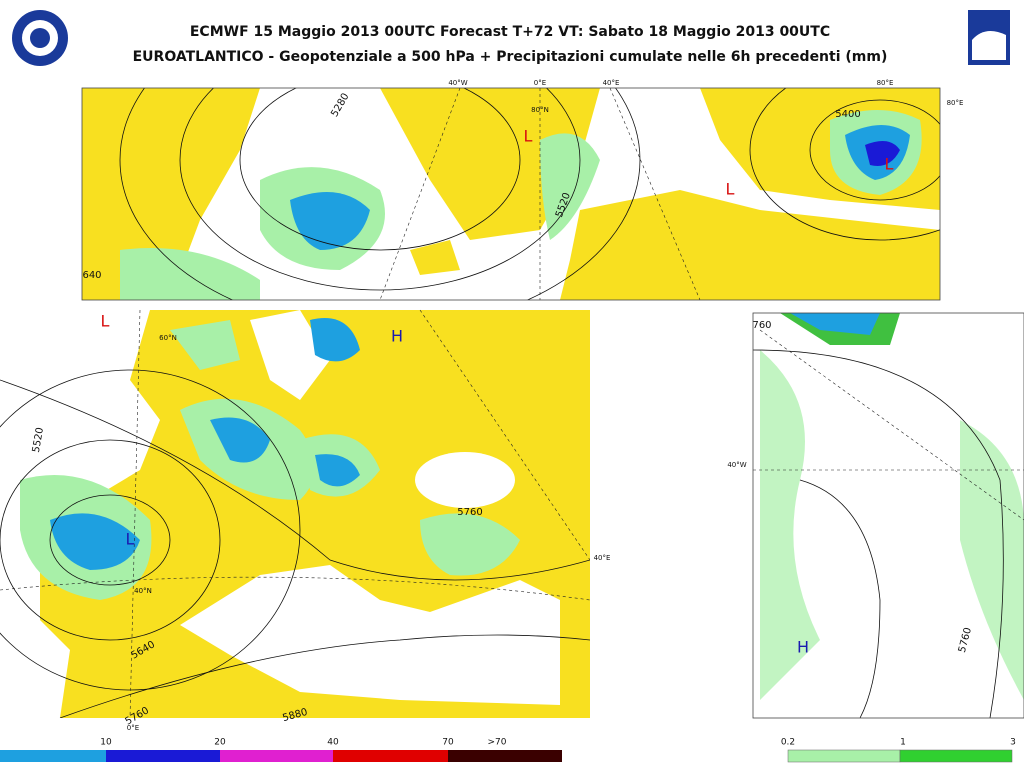  Describe the element at coordinates (281, 756) in the screenshot. I see `legend-high` at that location.